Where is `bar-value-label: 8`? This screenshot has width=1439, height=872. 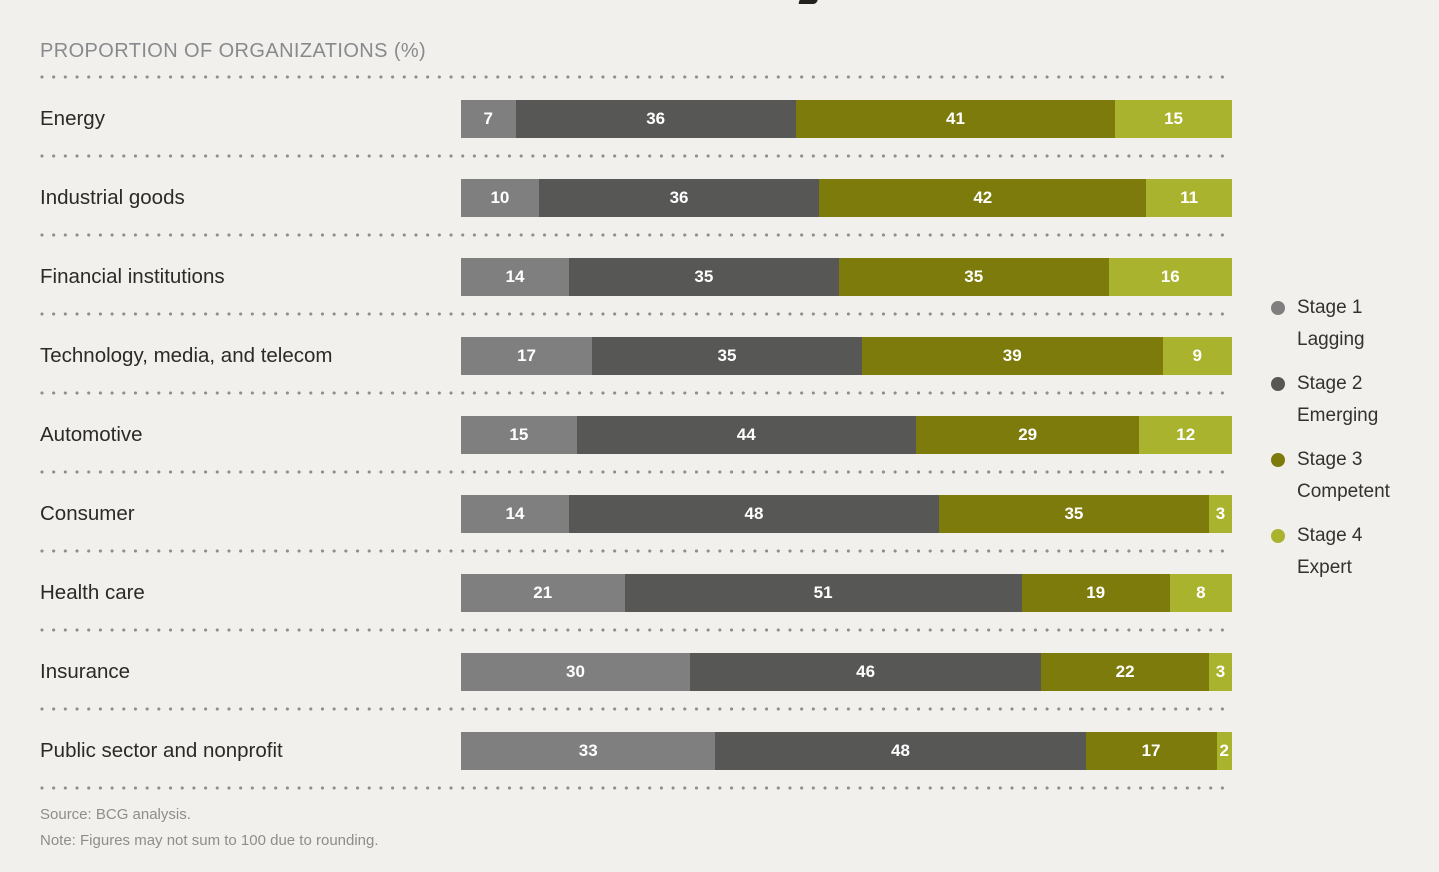 bar-value-label: 8 is located at coordinates (1201, 592).